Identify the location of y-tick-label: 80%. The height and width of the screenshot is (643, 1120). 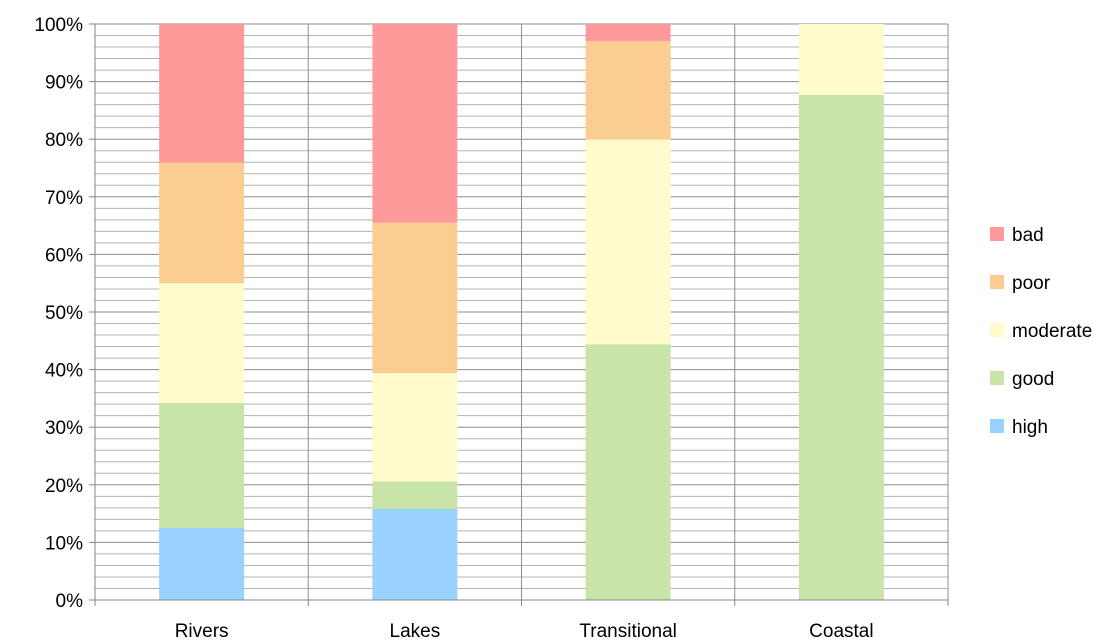
(64, 140).